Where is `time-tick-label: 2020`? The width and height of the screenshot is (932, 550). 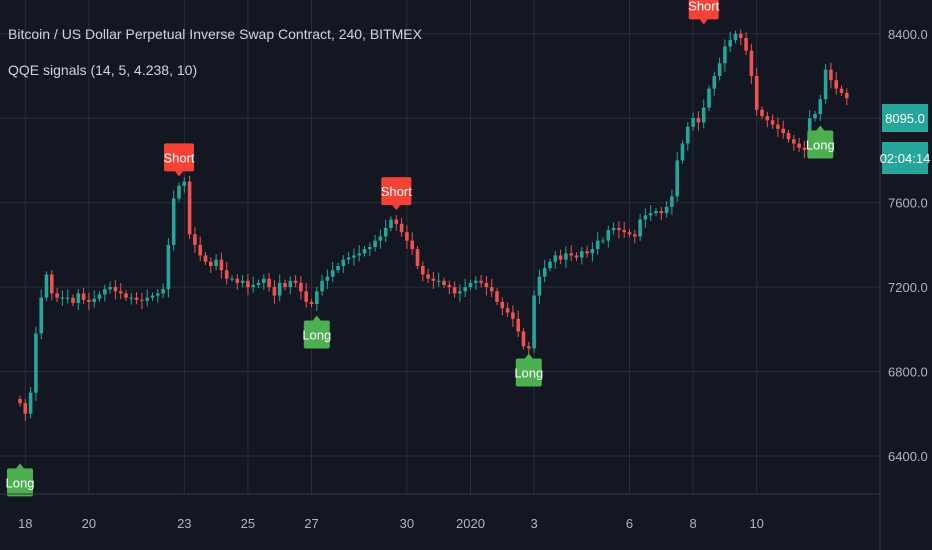
time-tick-label: 2020 is located at coordinates (470, 523).